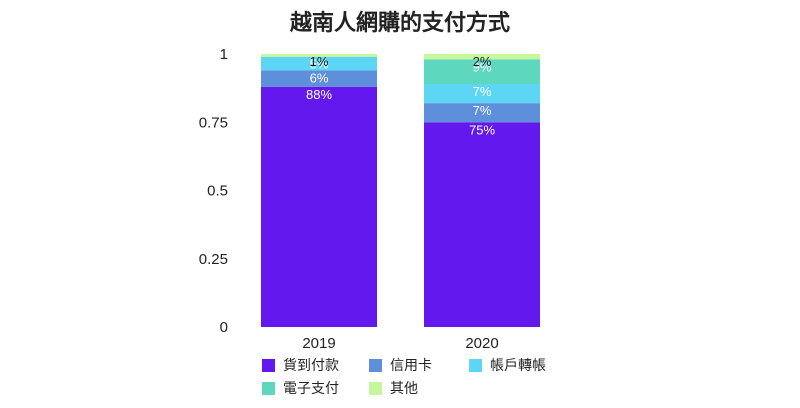  What do you see at coordinates (399, 23) in the screenshot?
I see `chart-title: 越南人網購的支付方式` at bounding box center [399, 23].